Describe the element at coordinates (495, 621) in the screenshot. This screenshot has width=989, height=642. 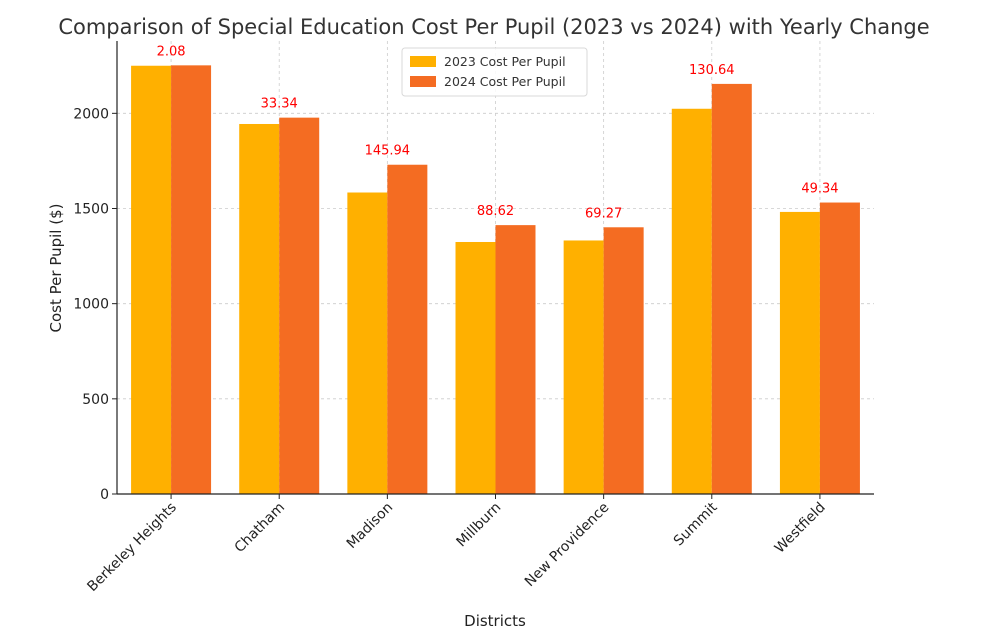
I see `x-axis-label: Districts` at that location.